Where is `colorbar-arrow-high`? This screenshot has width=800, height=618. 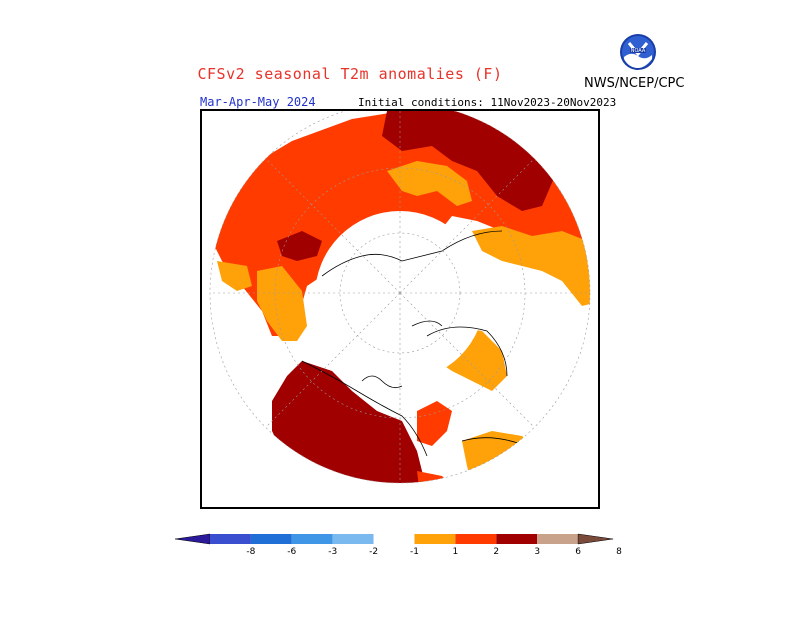 colorbar-arrow-high is located at coordinates (595, 539).